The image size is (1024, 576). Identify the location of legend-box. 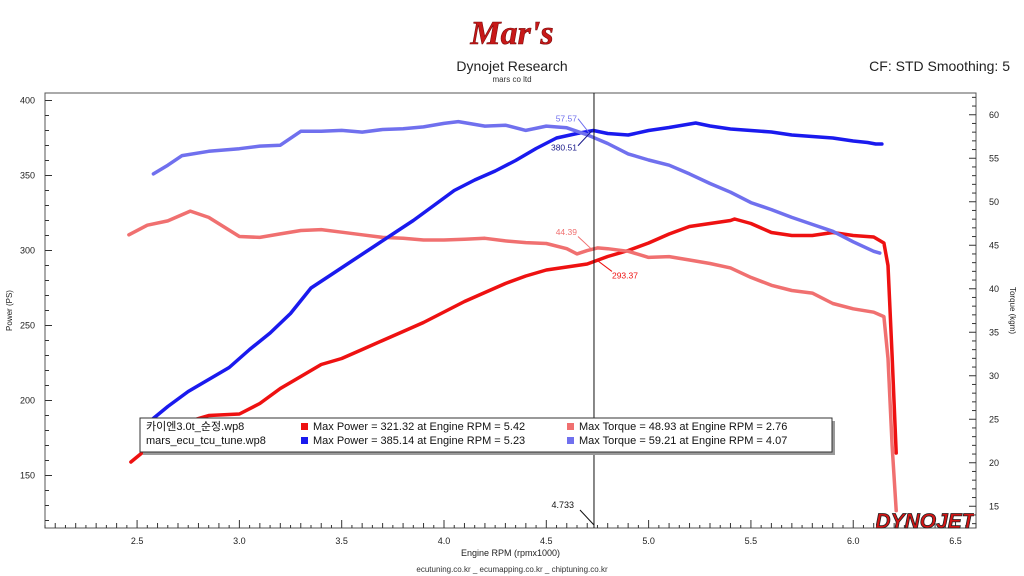
(486, 435).